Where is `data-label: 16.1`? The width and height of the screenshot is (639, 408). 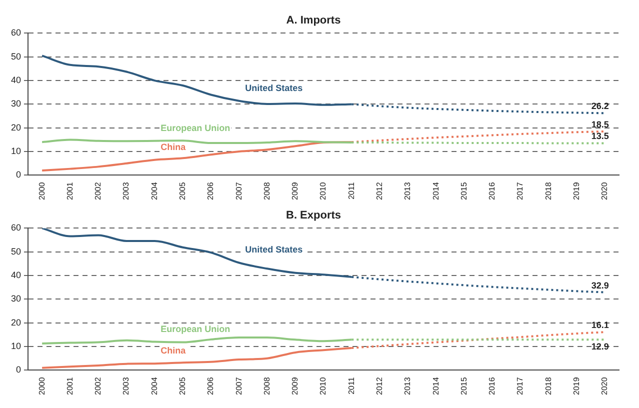
data-label: 16.1 is located at coordinates (600, 325).